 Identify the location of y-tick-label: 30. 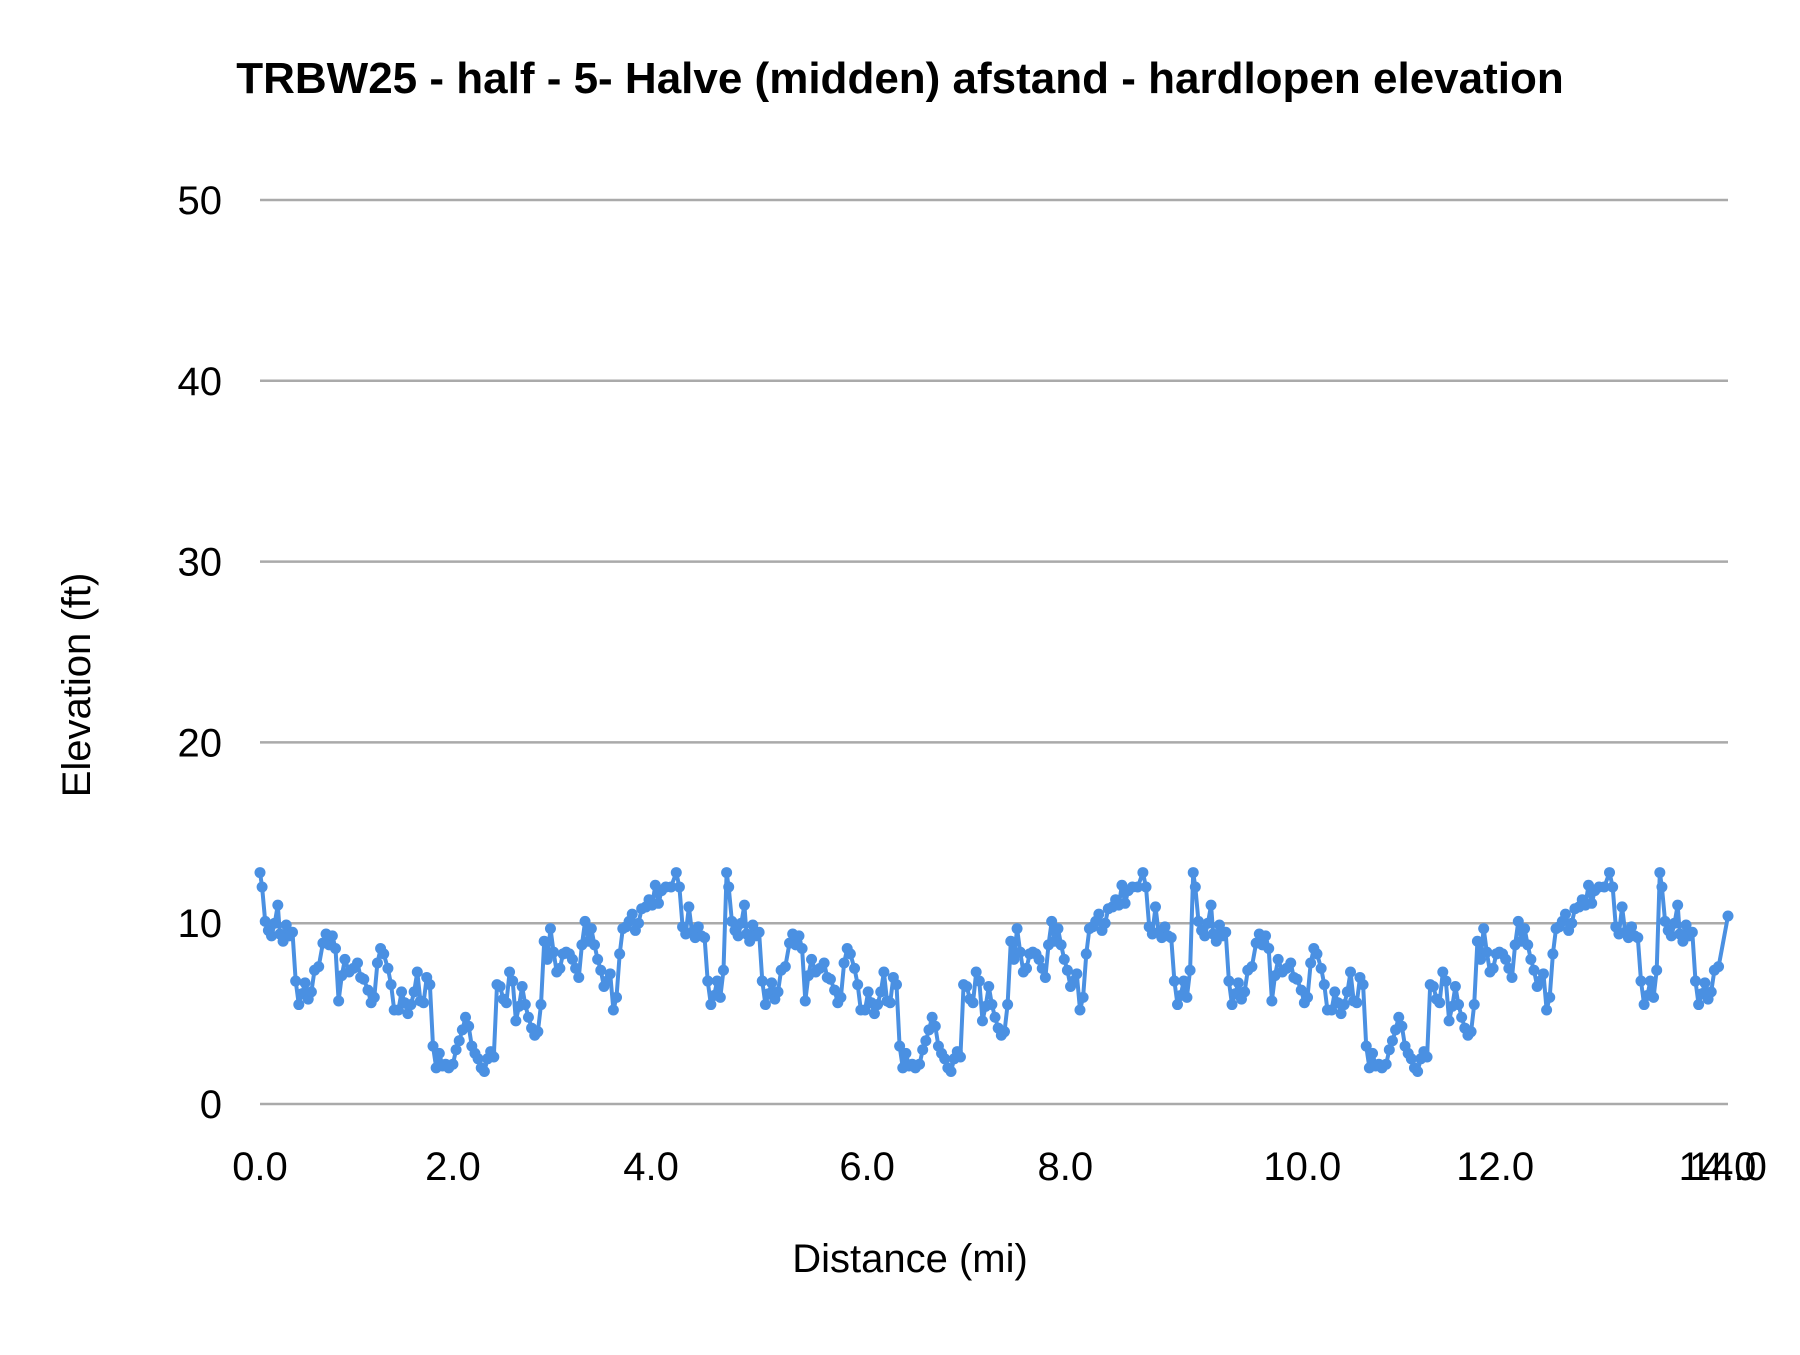
(200, 563).